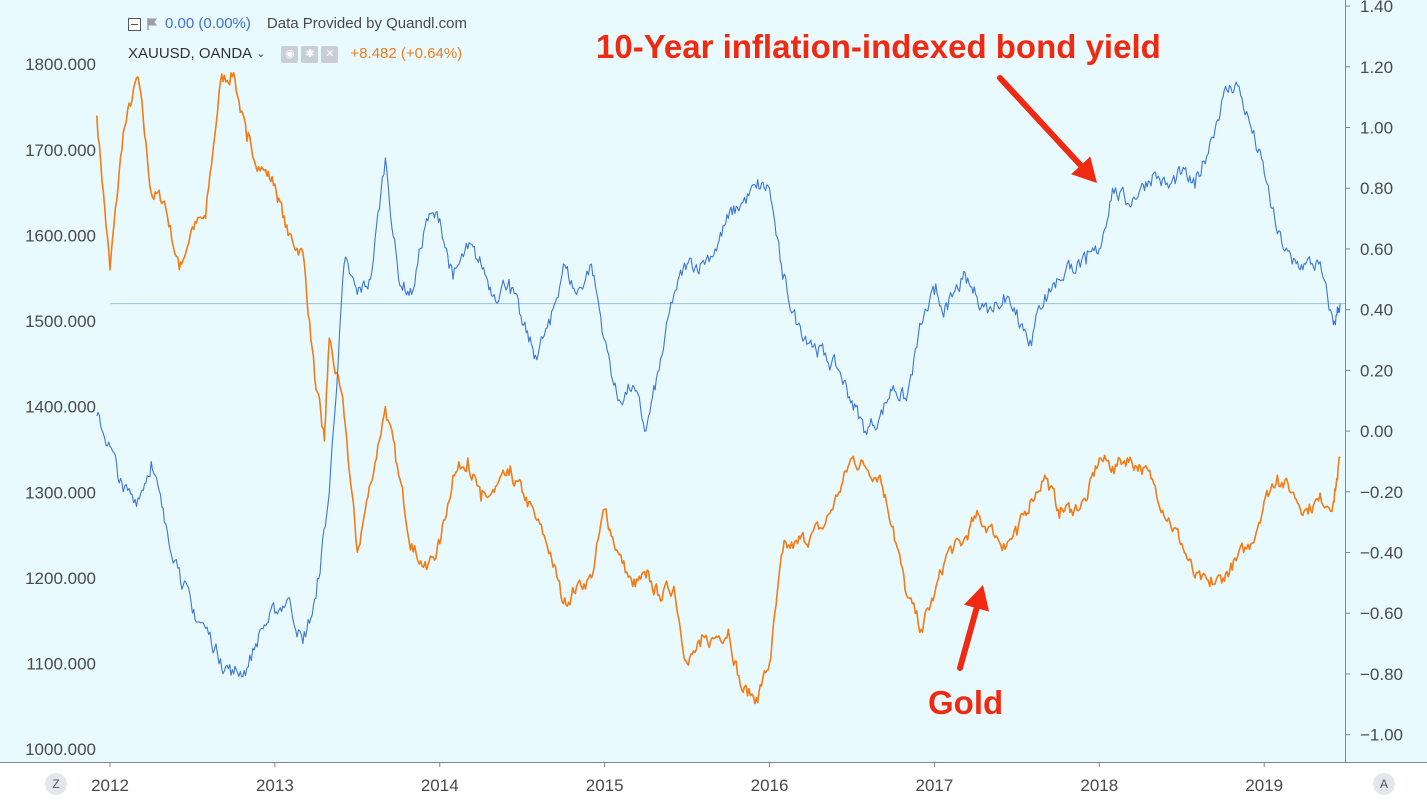 The image size is (1427, 807). What do you see at coordinates (1381, 553) in the screenshot?
I see `right-axis-tick-label: −0.40` at bounding box center [1381, 553].